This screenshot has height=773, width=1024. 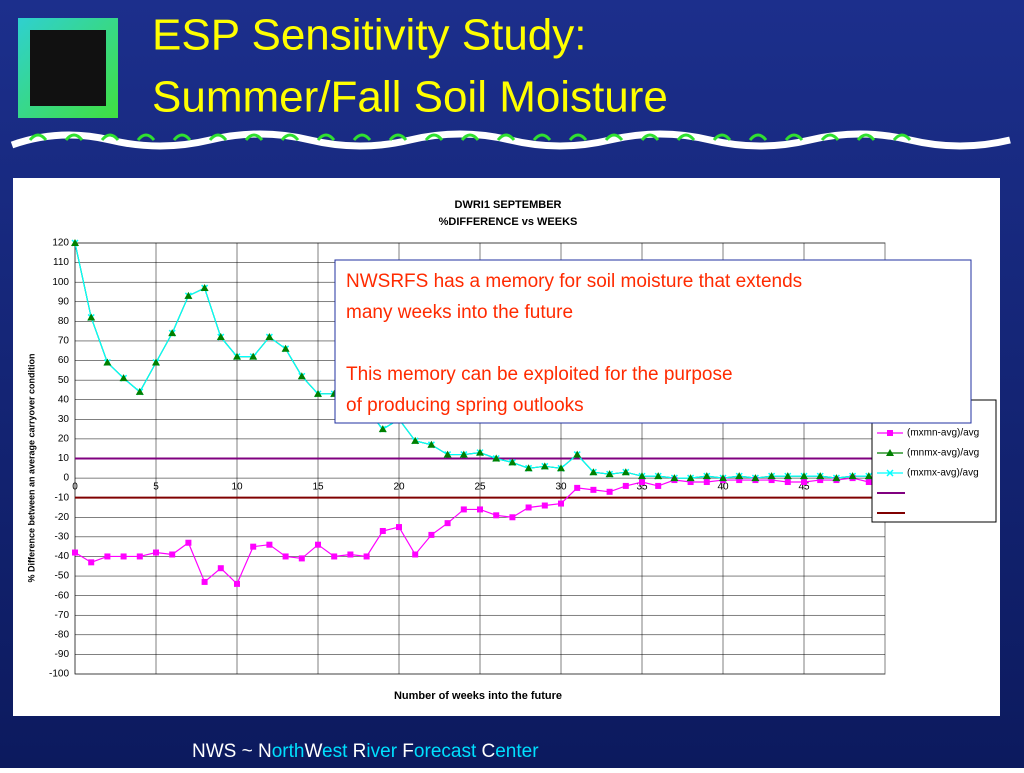 What do you see at coordinates (943, 433) in the screenshot?
I see `legend-label: (mxmn-avg)/avg` at bounding box center [943, 433].